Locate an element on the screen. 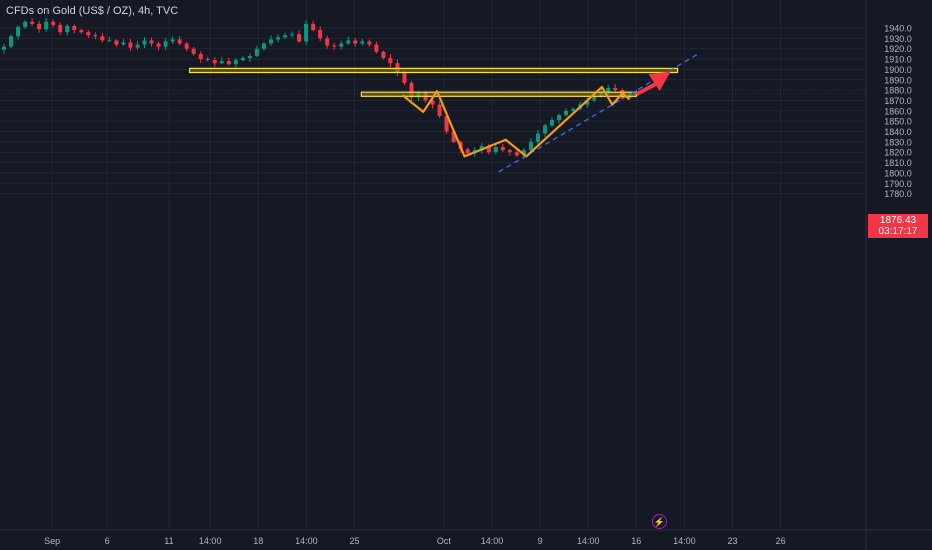 The height and width of the screenshot is (550, 932). w-pattern-drawing is located at coordinates (516, 121).